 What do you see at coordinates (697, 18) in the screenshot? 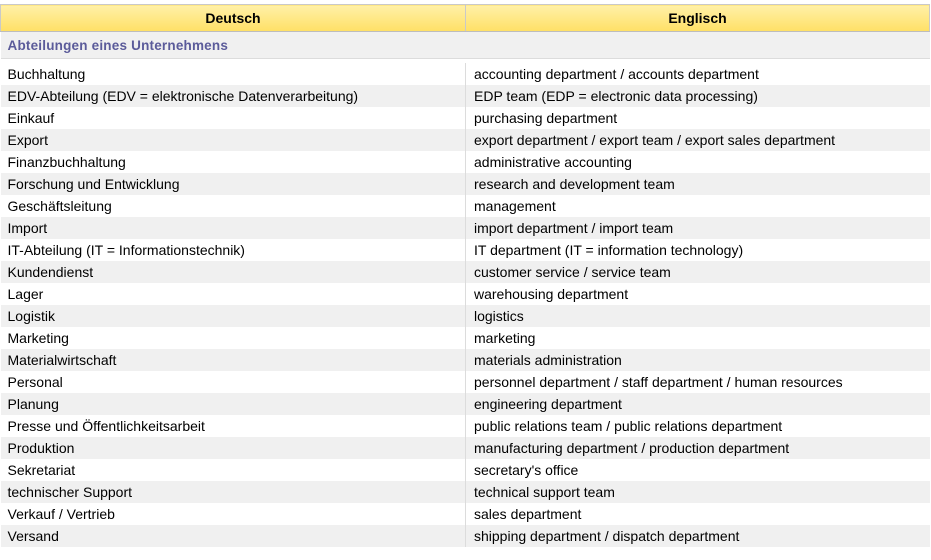
I see `column-header-englisch: Englisch` at bounding box center [697, 18].